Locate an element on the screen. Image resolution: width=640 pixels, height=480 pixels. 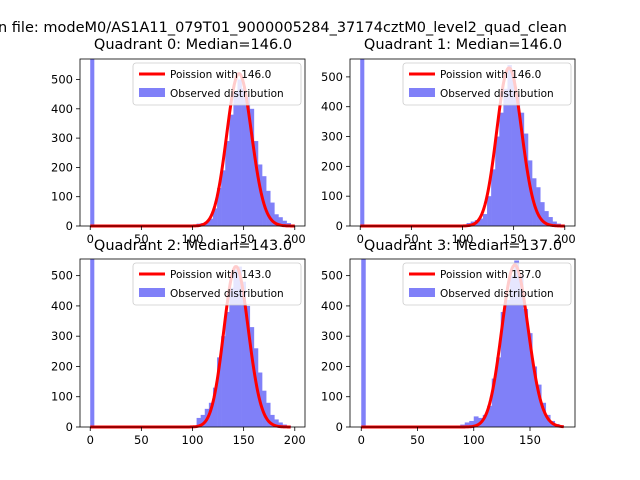
subplot-title: Quadrant 2: Median=143.0 is located at coordinates (193, 246).